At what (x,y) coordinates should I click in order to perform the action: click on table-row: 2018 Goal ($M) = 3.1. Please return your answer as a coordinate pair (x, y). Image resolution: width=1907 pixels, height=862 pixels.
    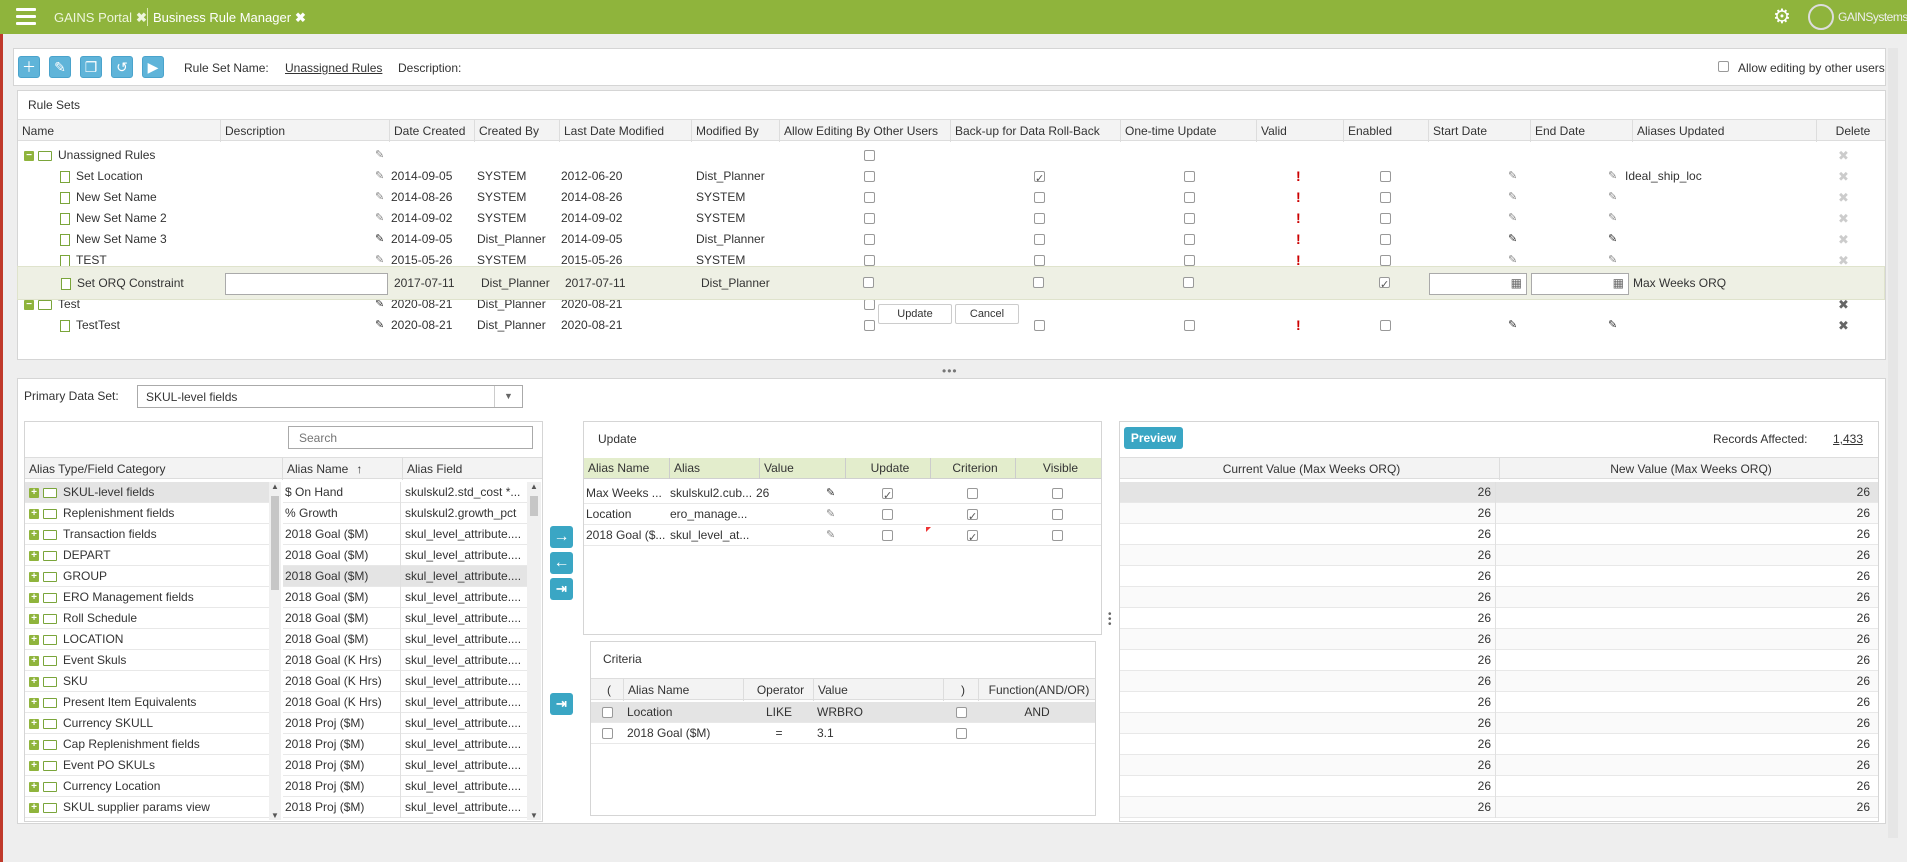
    Looking at the image, I should click on (843, 733).